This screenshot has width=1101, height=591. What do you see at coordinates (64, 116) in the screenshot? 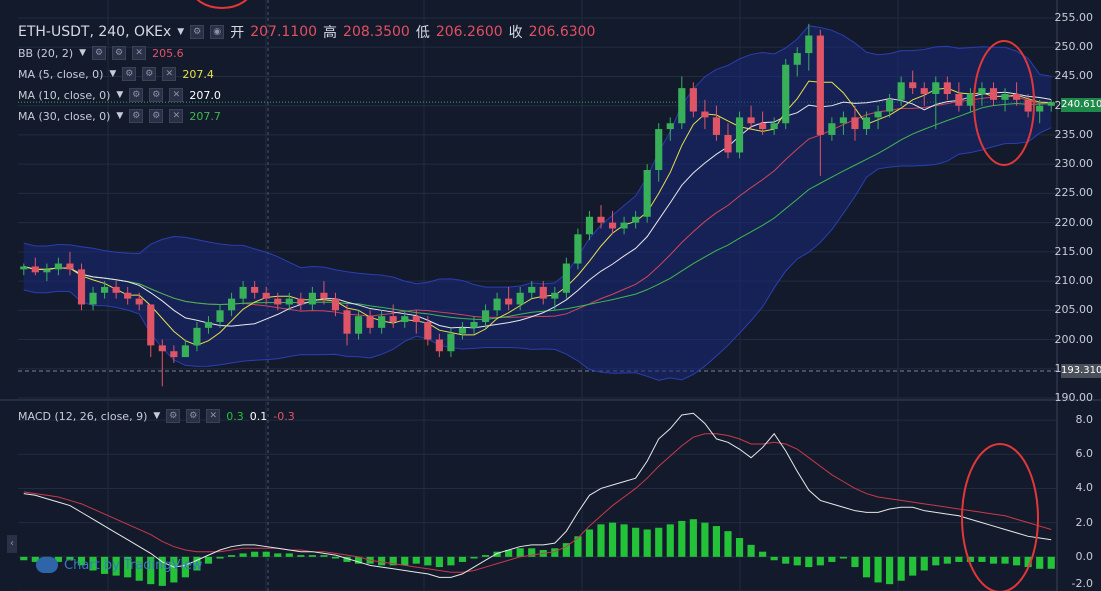
I see `ma30-label: MA (30, close, 0)` at bounding box center [64, 116].